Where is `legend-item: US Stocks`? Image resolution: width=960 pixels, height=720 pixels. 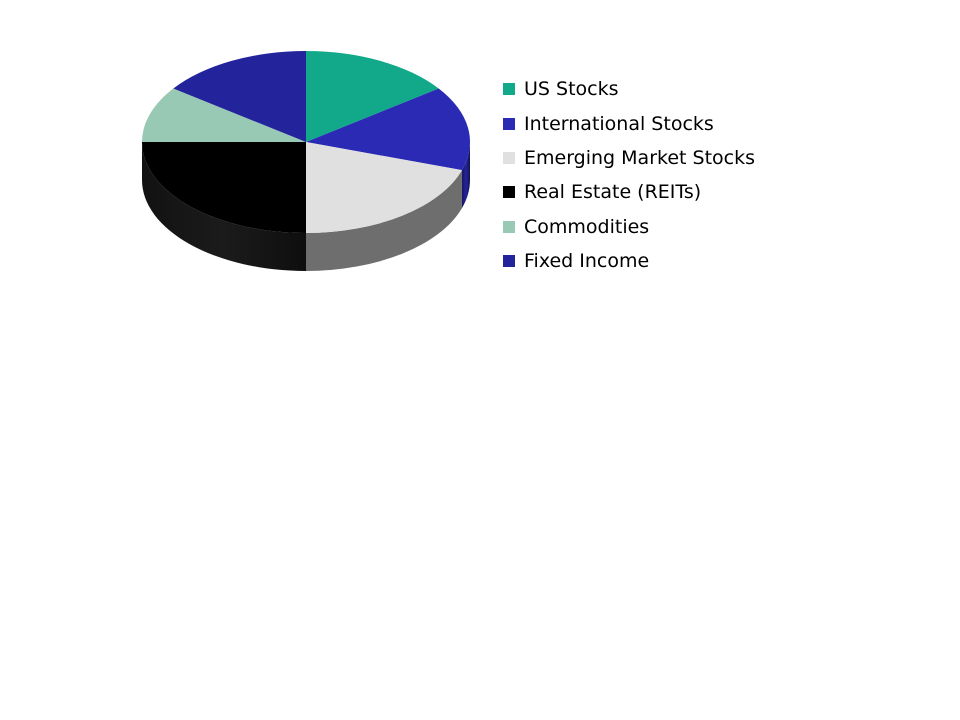
legend-item: US Stocks is located at coordinates (723, 89).